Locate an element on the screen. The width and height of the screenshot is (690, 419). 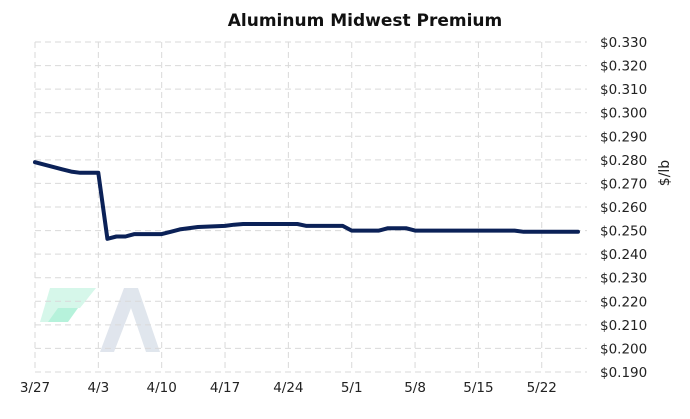
y-tick-label: $0.310 is located at coordinates (623, 90).